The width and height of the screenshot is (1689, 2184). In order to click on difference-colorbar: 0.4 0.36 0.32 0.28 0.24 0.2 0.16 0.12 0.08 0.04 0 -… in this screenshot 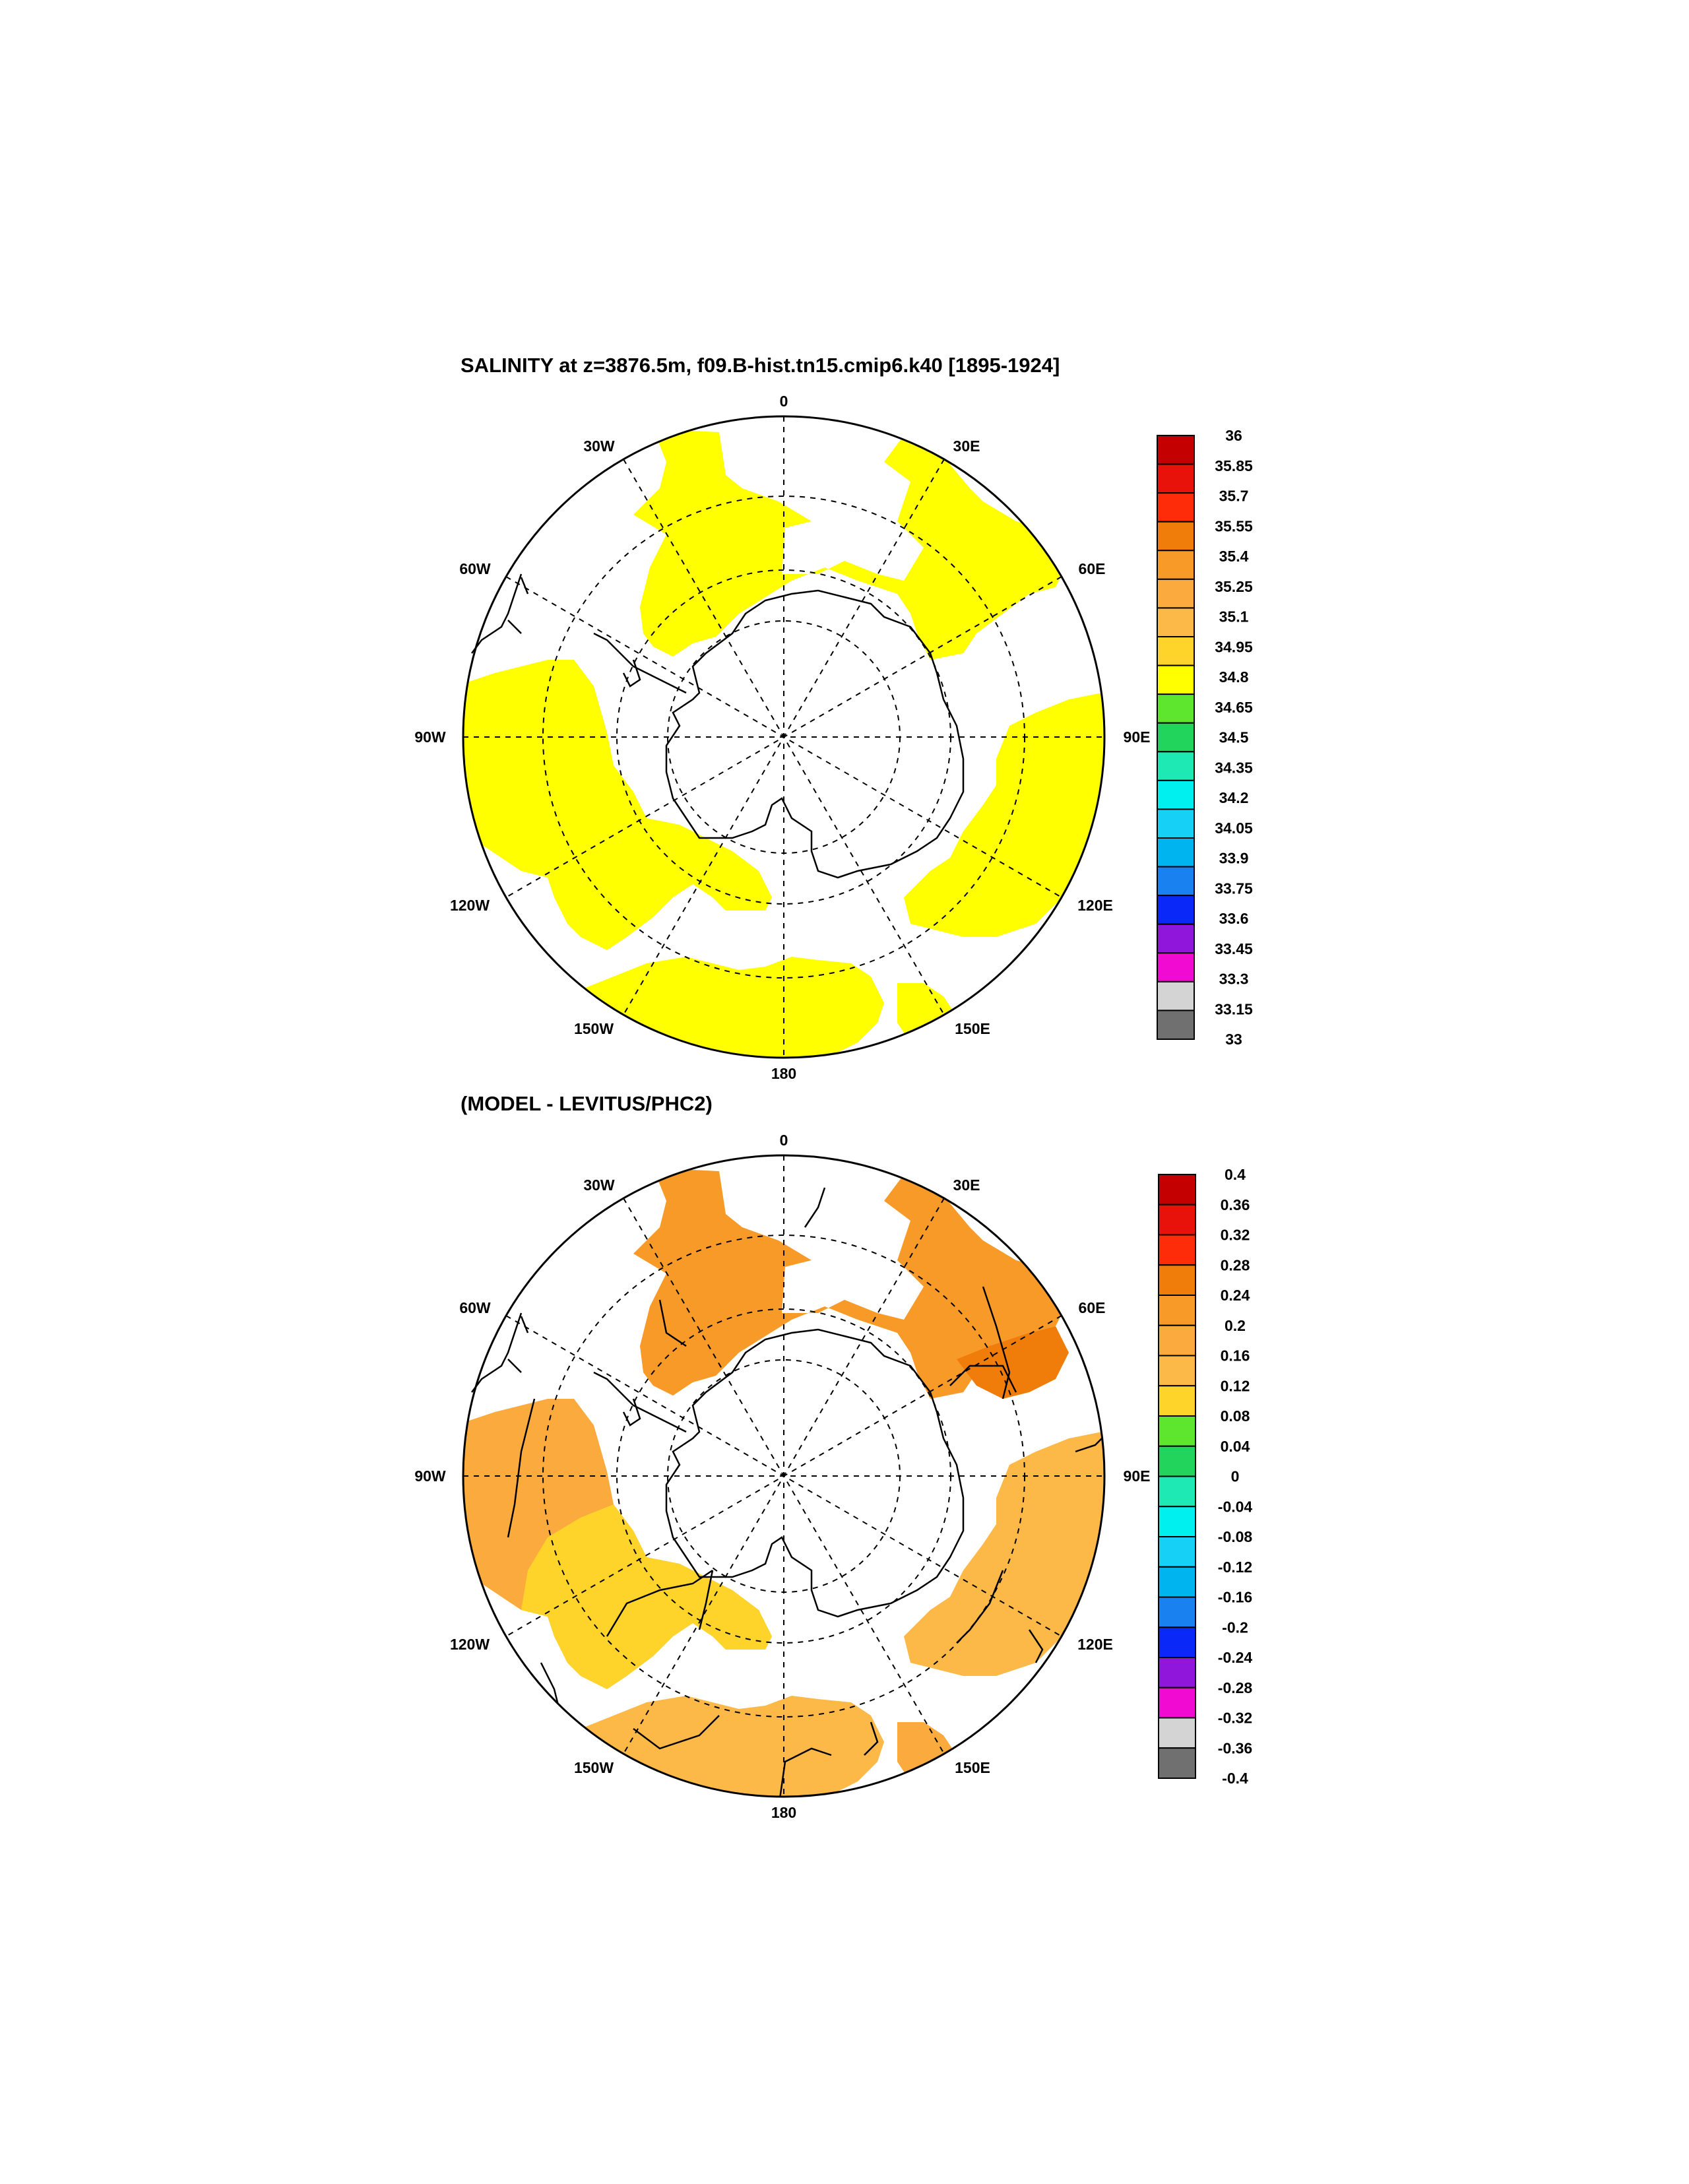, I will do `click(1205, 1476)`.